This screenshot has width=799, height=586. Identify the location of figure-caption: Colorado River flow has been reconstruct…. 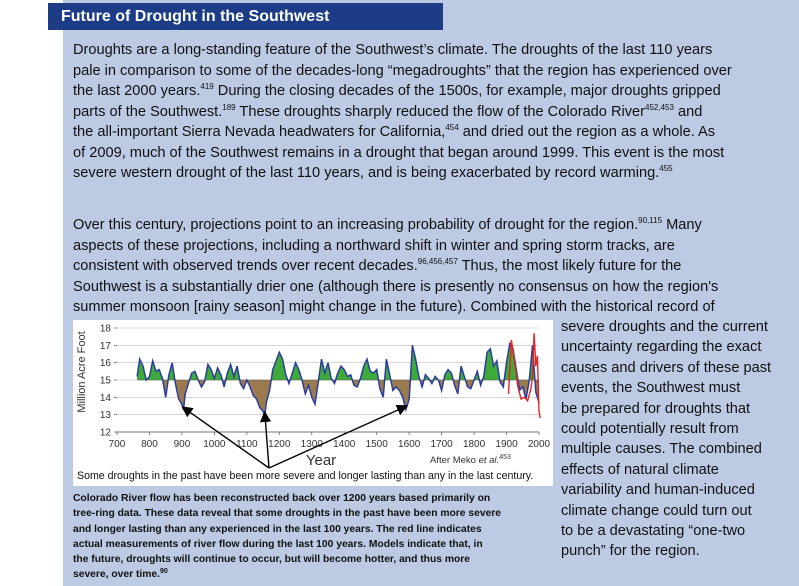
(315, 537).